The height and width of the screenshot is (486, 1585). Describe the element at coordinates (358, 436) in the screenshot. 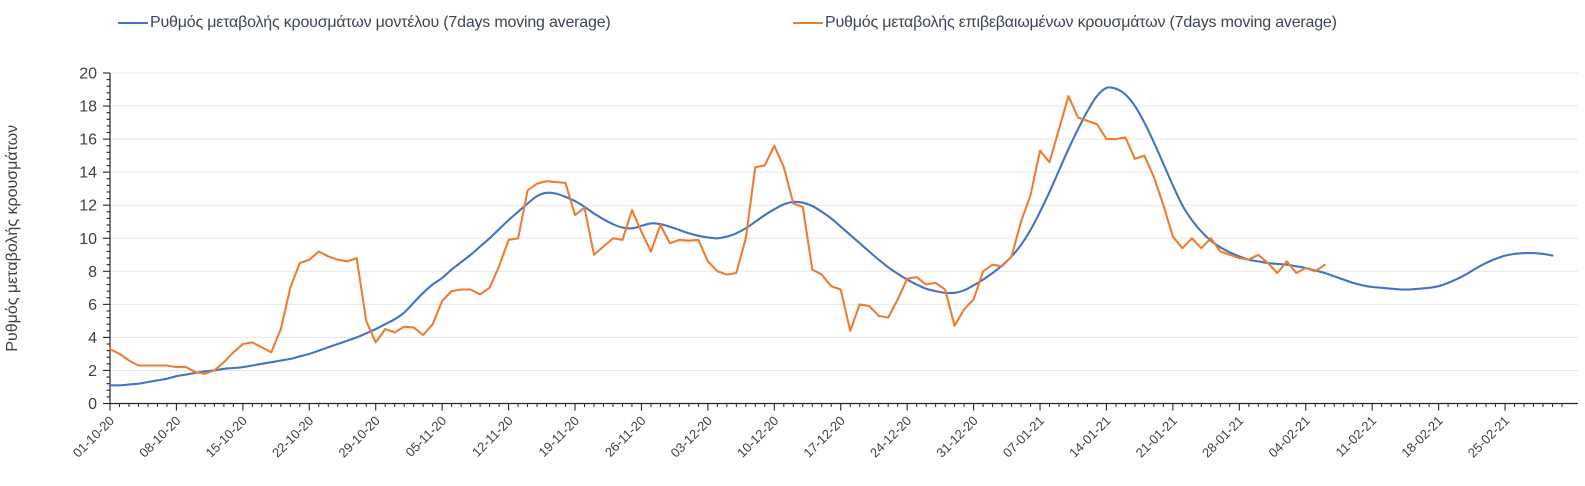

I see `x-tick-label: 29-10-20` at that location.